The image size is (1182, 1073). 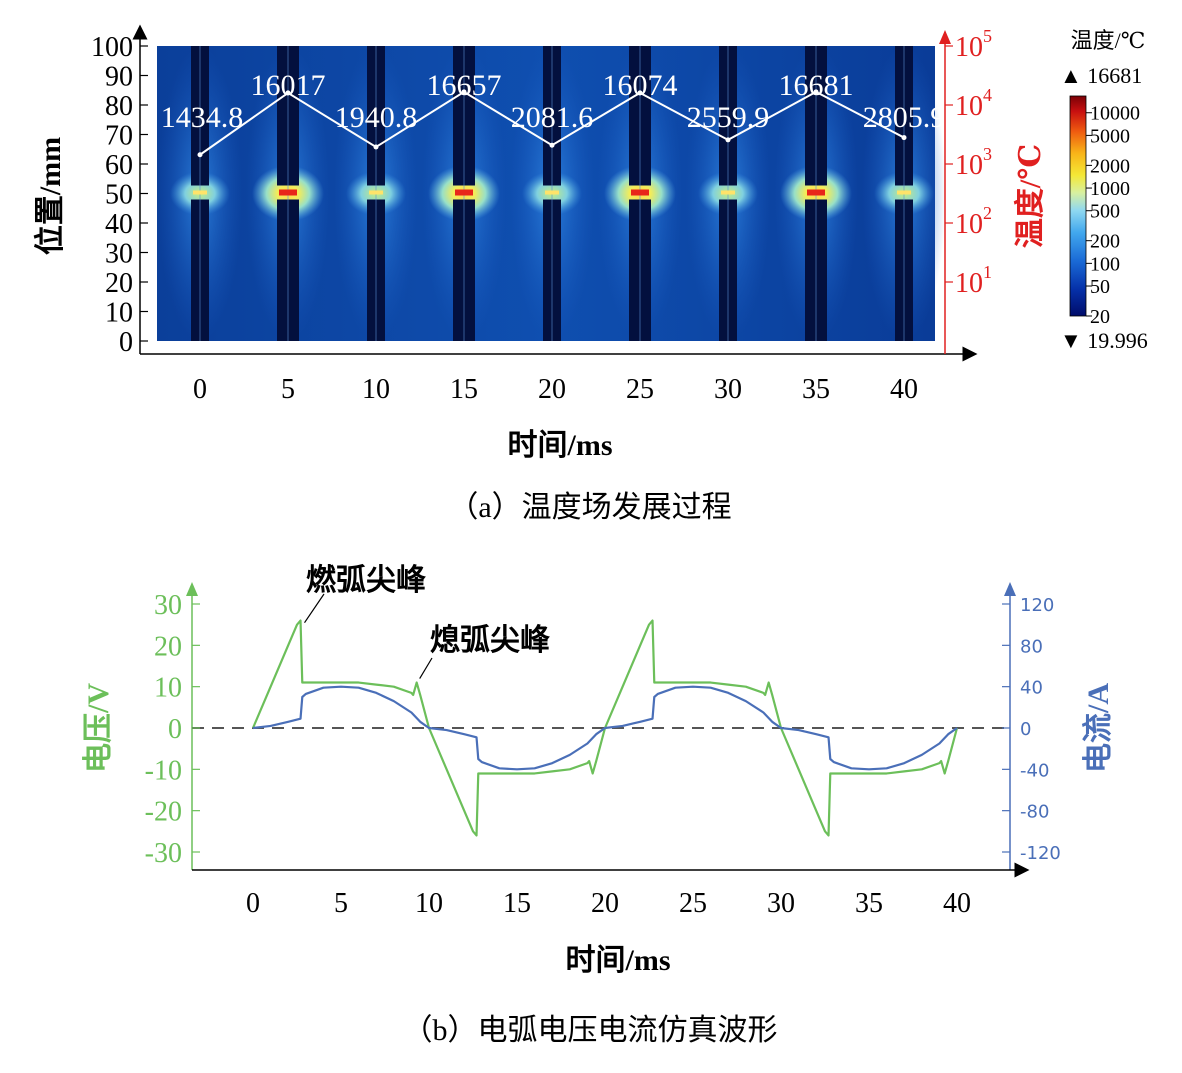 What do you see at coordinates (1115, 114) in the screenshot?
I see `colorbar-tick-label: 10000` at bounding box center [1115, 114].